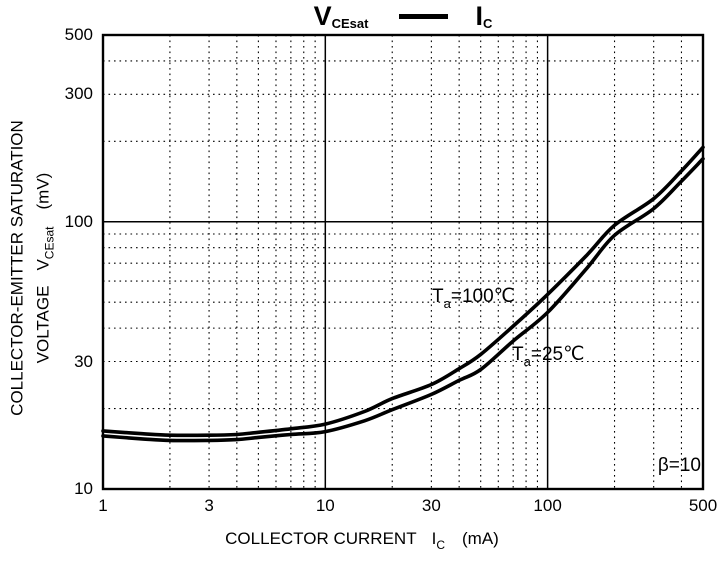  I want to click on y-tick-label: 30, so click(83, 361).